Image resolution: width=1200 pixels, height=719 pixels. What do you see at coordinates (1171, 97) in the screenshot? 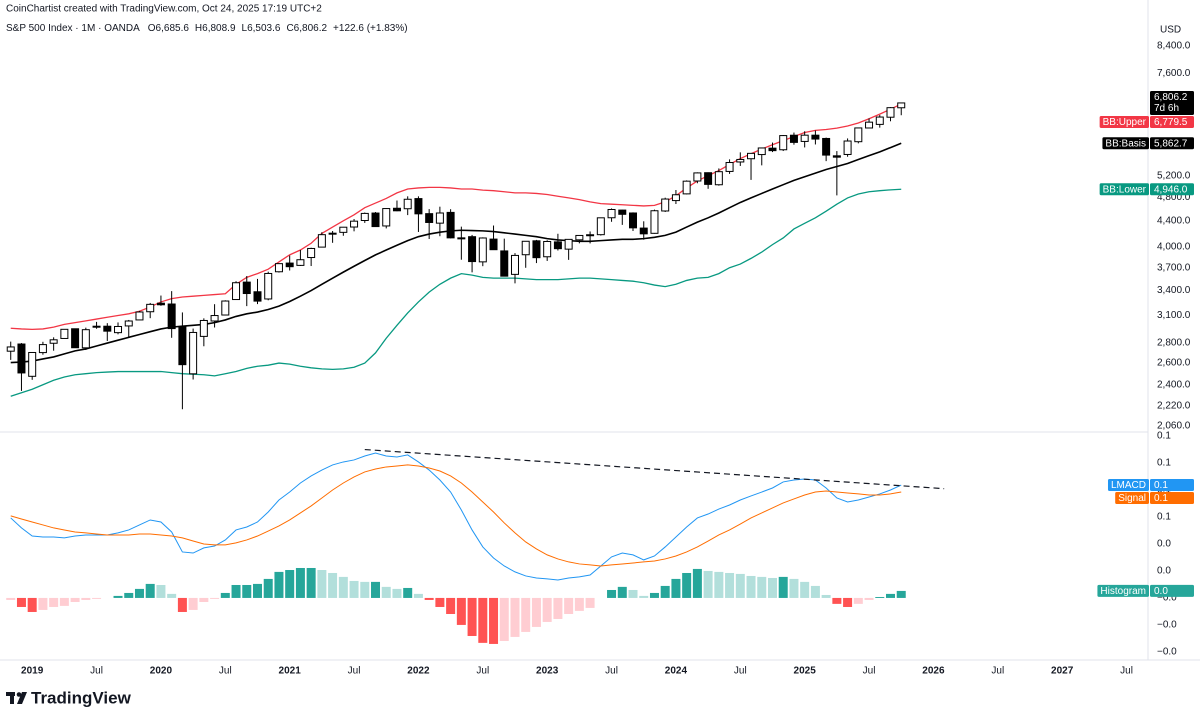
I see `price-tag-value: 6,806.2` at bounding box center [1171, 97].